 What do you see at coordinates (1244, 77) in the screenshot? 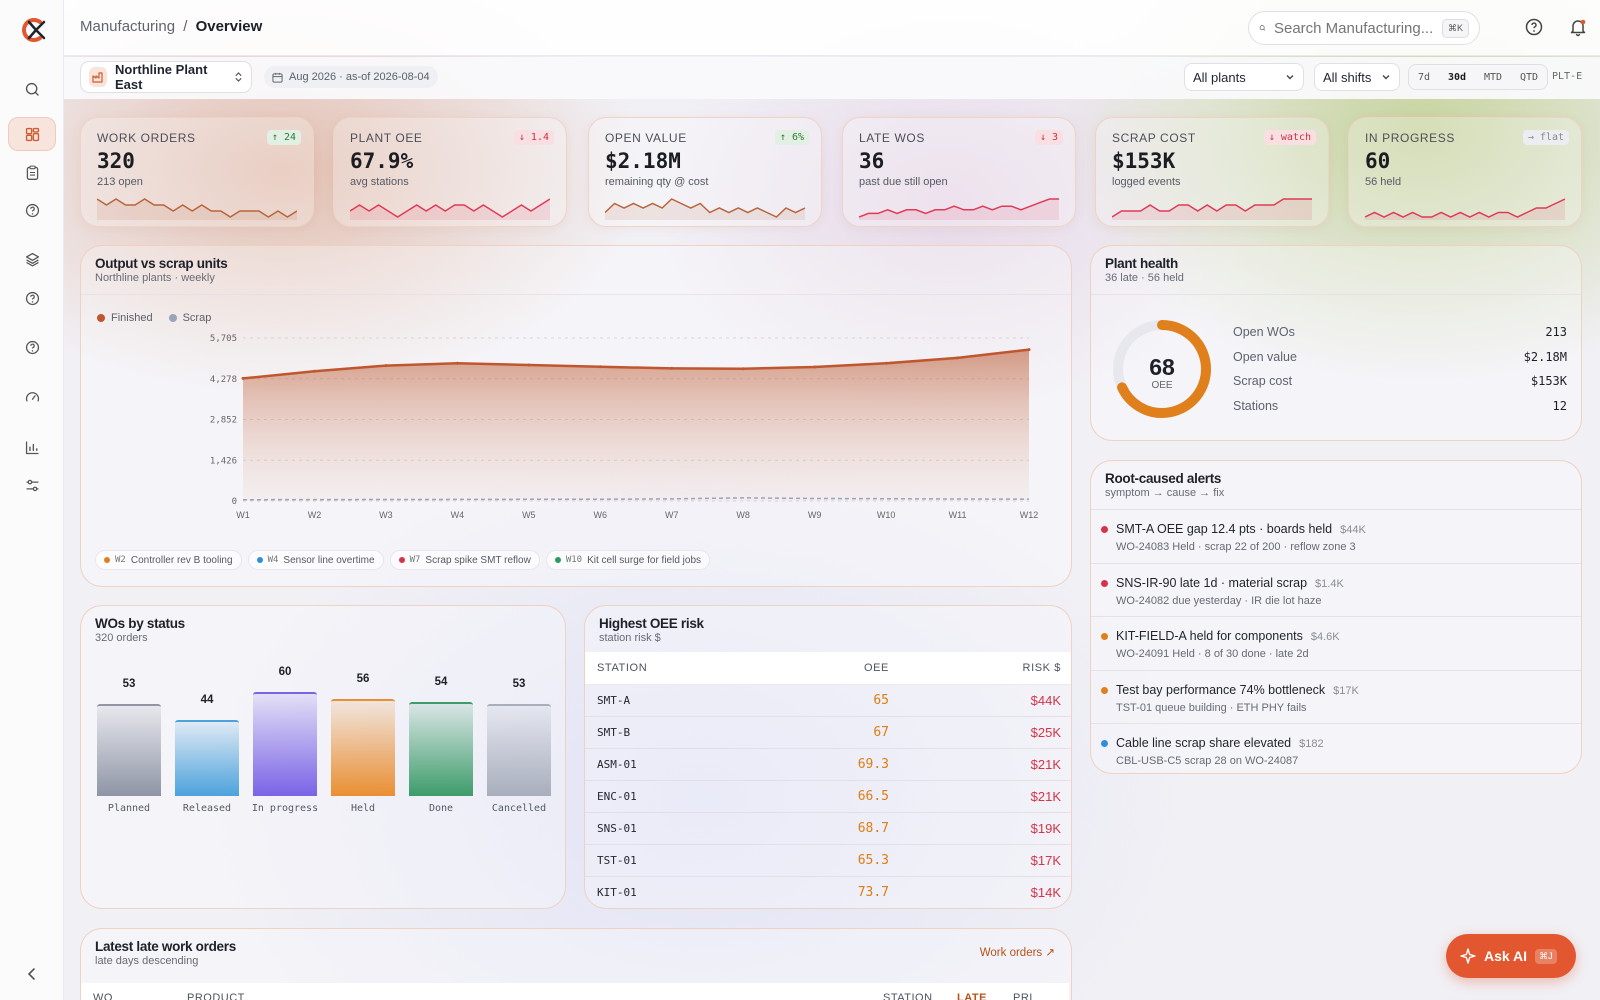
I see `plants-select: All plants` at bounding box center [1244, 77].